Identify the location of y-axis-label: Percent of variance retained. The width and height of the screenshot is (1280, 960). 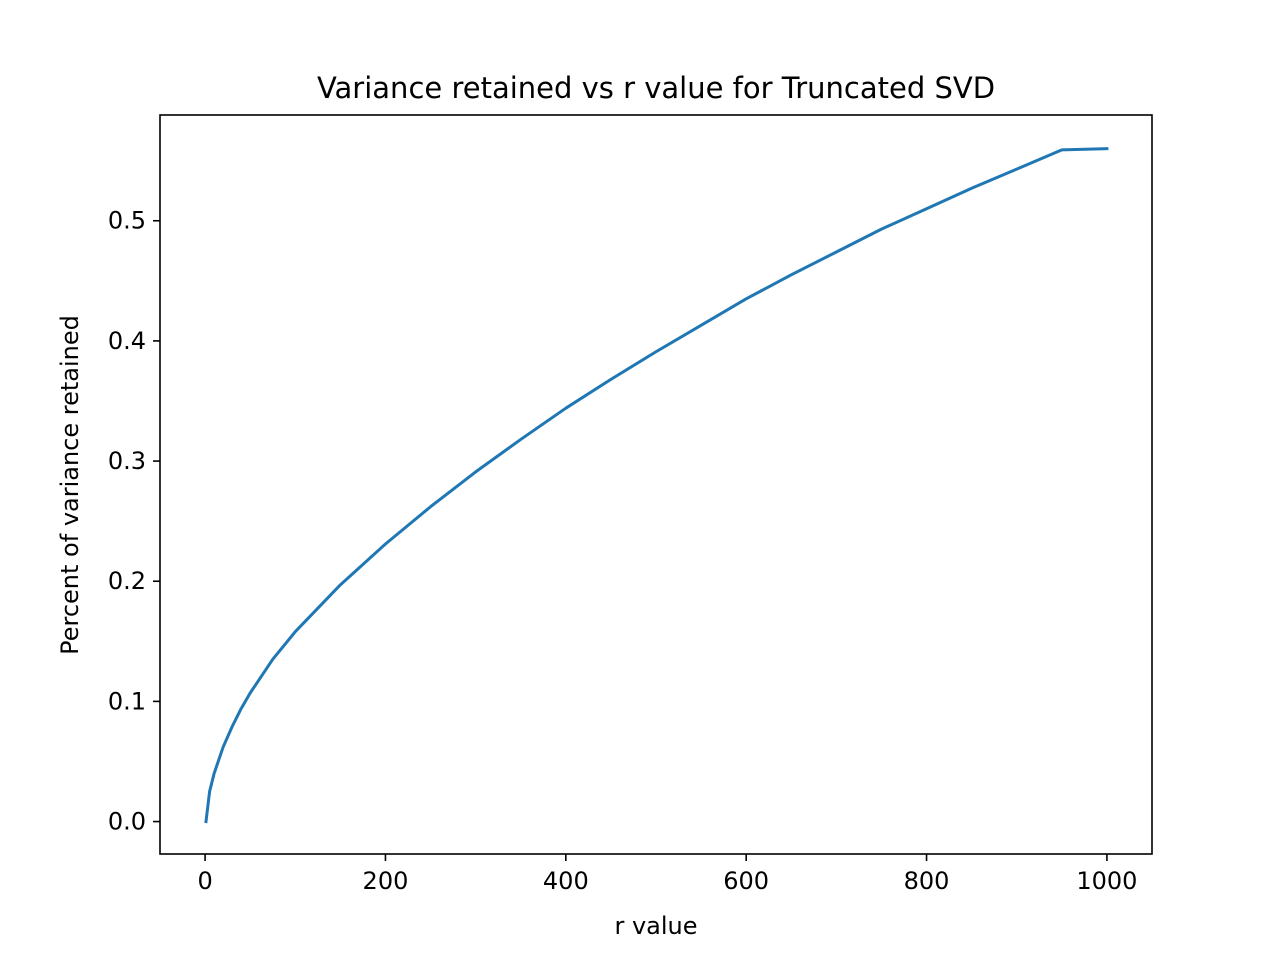
(70, 485).